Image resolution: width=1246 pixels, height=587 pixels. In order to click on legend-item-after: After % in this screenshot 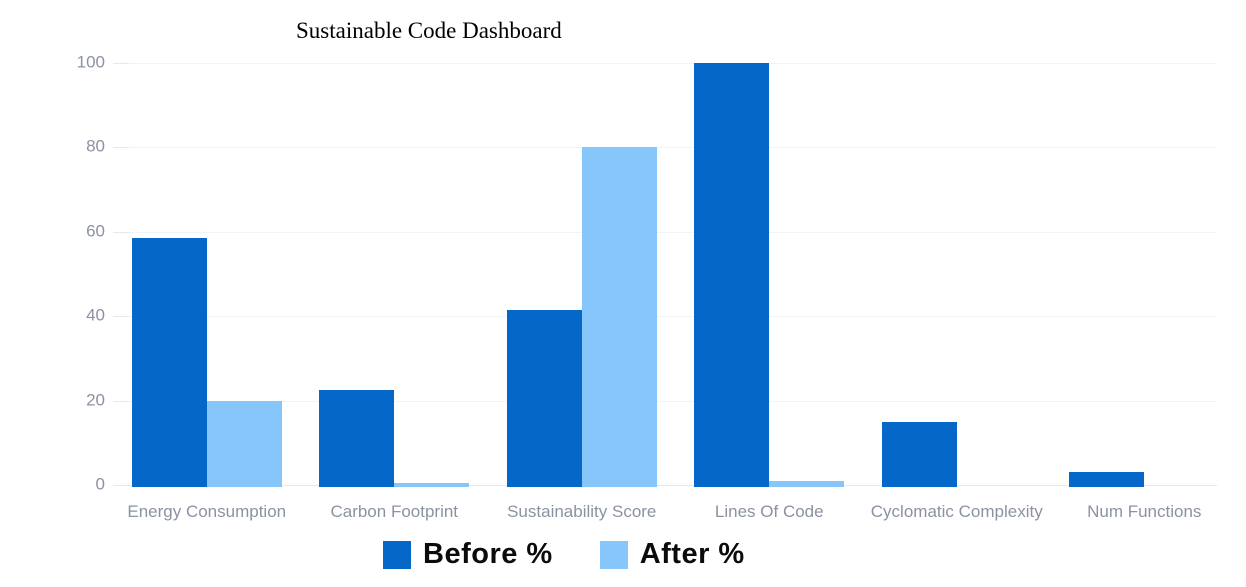, I will do `click(672, 554)`.